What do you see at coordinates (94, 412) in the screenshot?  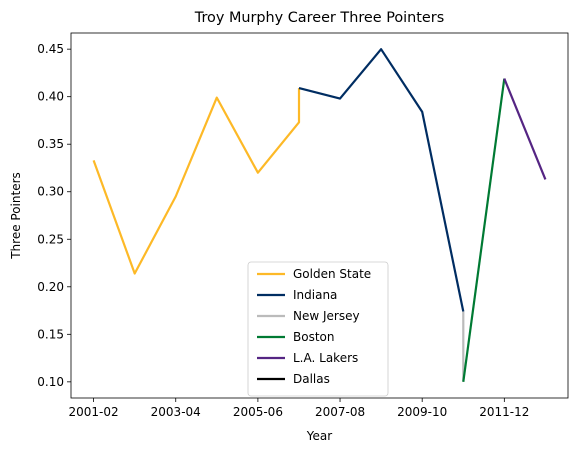 I see `x-tick-label: 2001-02` at bounding box center [94, 412].